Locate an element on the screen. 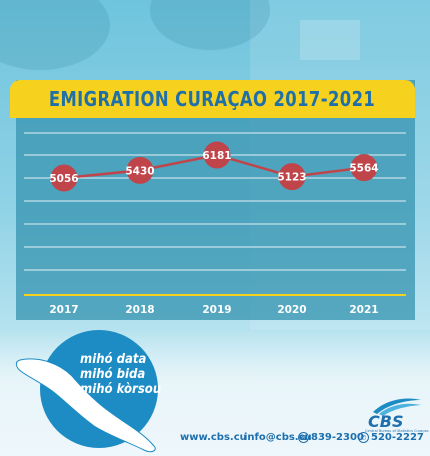 The width and height of the screenshot is (430, 456). slogan-line-3: mihó kòrsou is located at coordinates (121, 389).